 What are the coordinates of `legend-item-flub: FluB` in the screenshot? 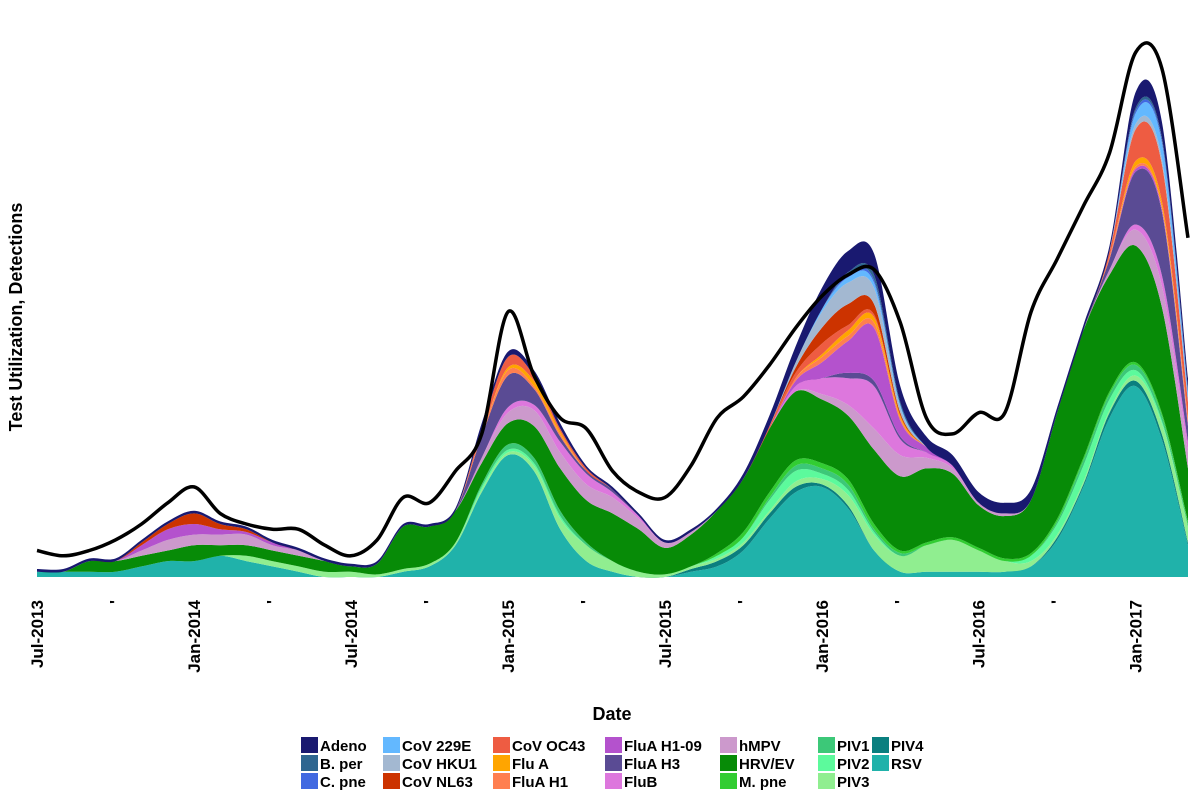 It's located at (631, 782).